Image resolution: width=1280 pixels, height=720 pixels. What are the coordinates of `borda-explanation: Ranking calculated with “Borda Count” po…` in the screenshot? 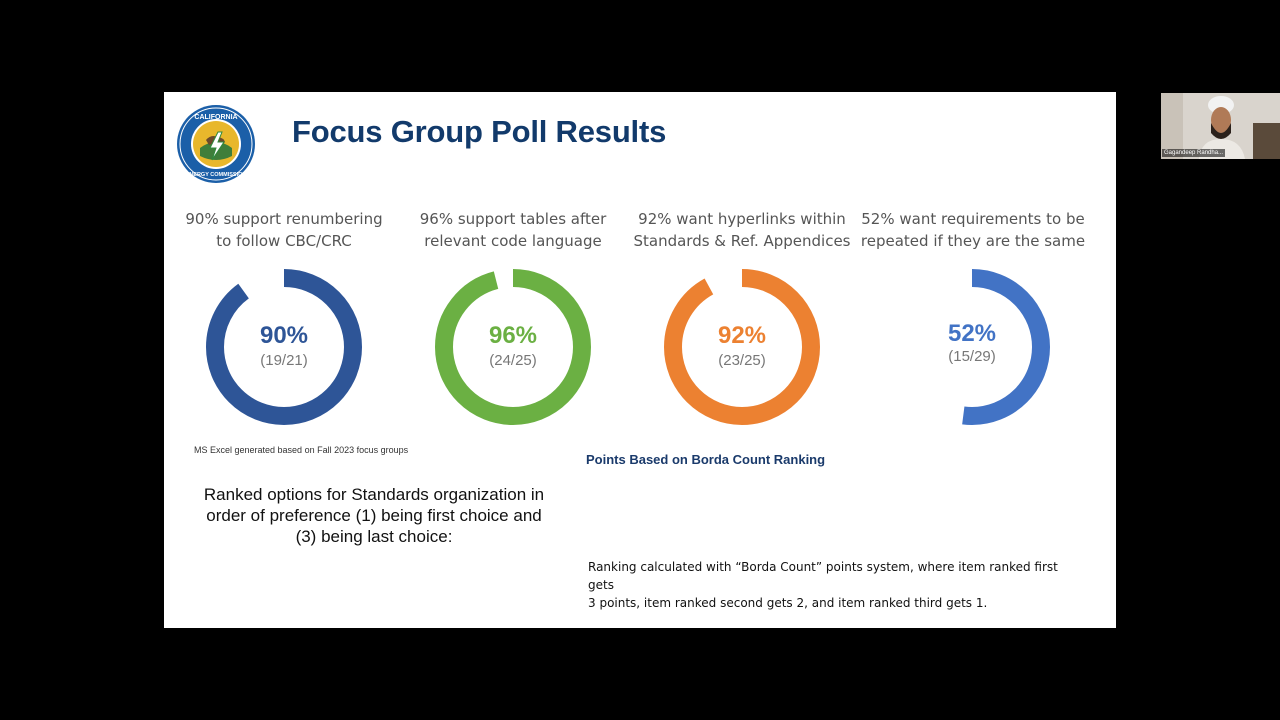 It's located at (833, 585).